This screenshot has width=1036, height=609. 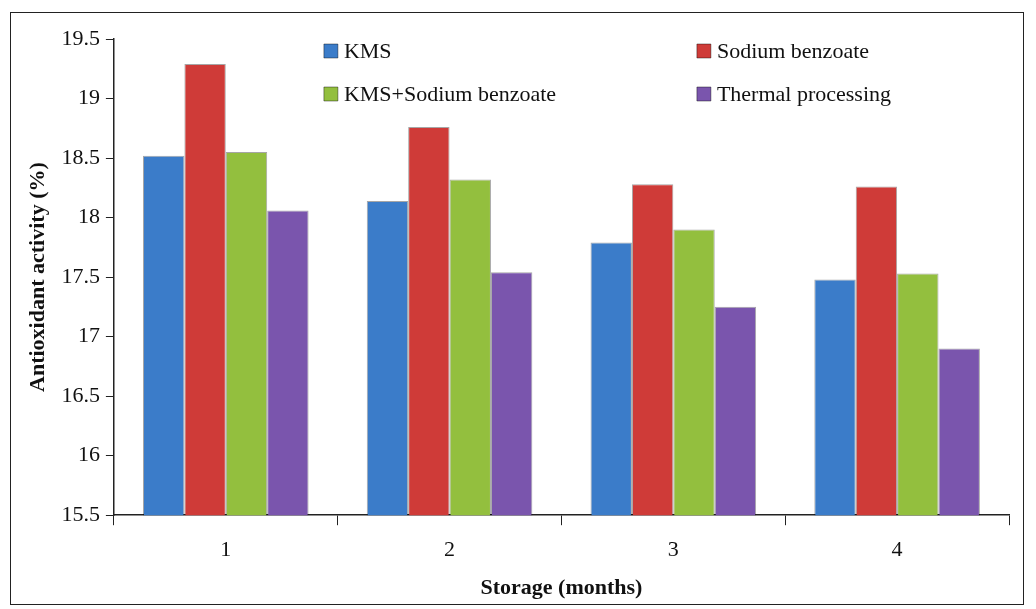 I want to click on y-tick-label: 15.5, so click(x=80, y=513).